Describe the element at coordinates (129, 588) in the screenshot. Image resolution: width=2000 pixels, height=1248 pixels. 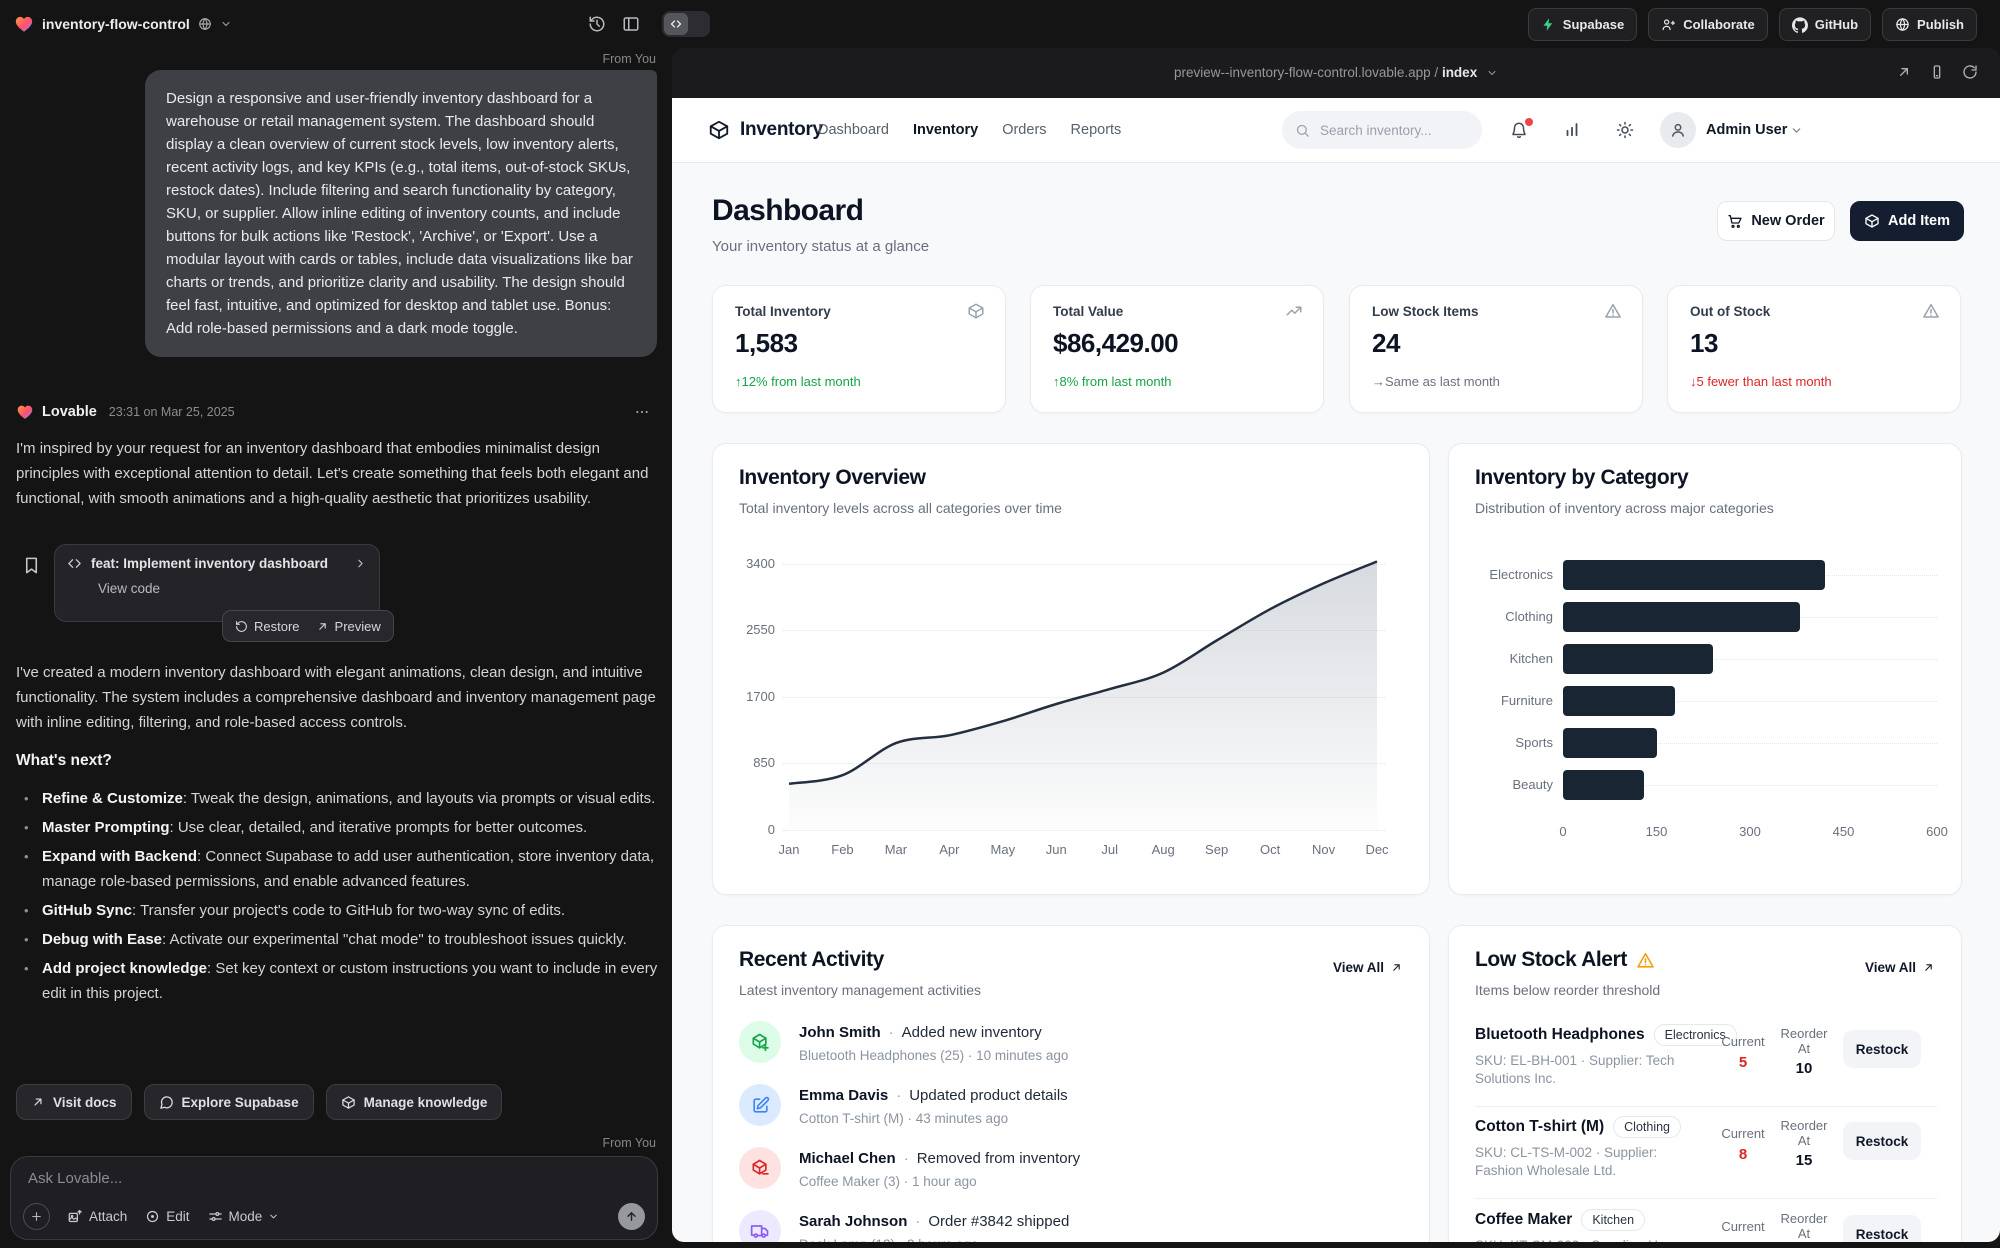
I see `view-code-link: View code` at that location.